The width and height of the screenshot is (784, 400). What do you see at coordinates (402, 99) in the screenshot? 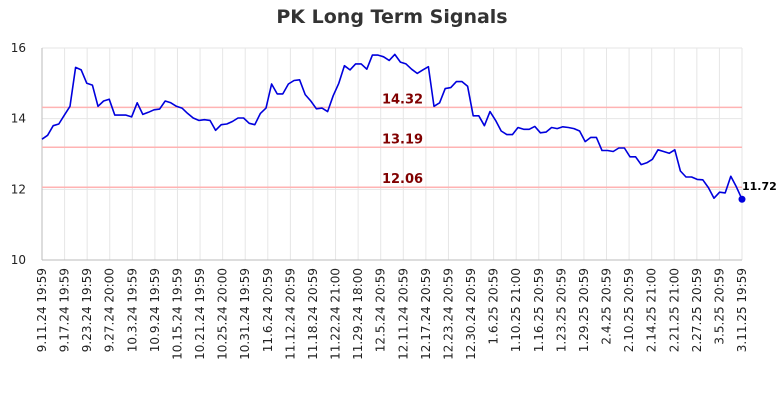
I see `reference-line-label: 14.32` at bounding box center [402, 99].